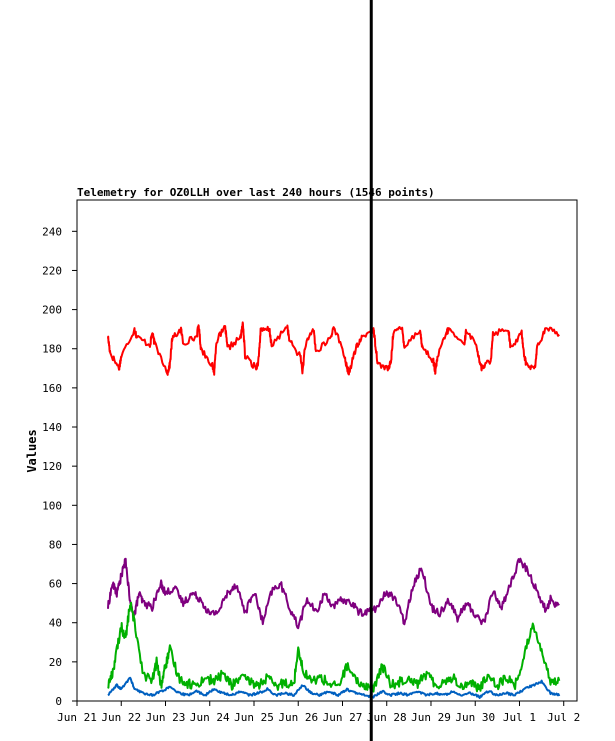 This screenshot has width=615, height=741. Describe the element at coordinates (77, 717) in the screenshot. I see `x-tick-label: Jun 21` at that location.